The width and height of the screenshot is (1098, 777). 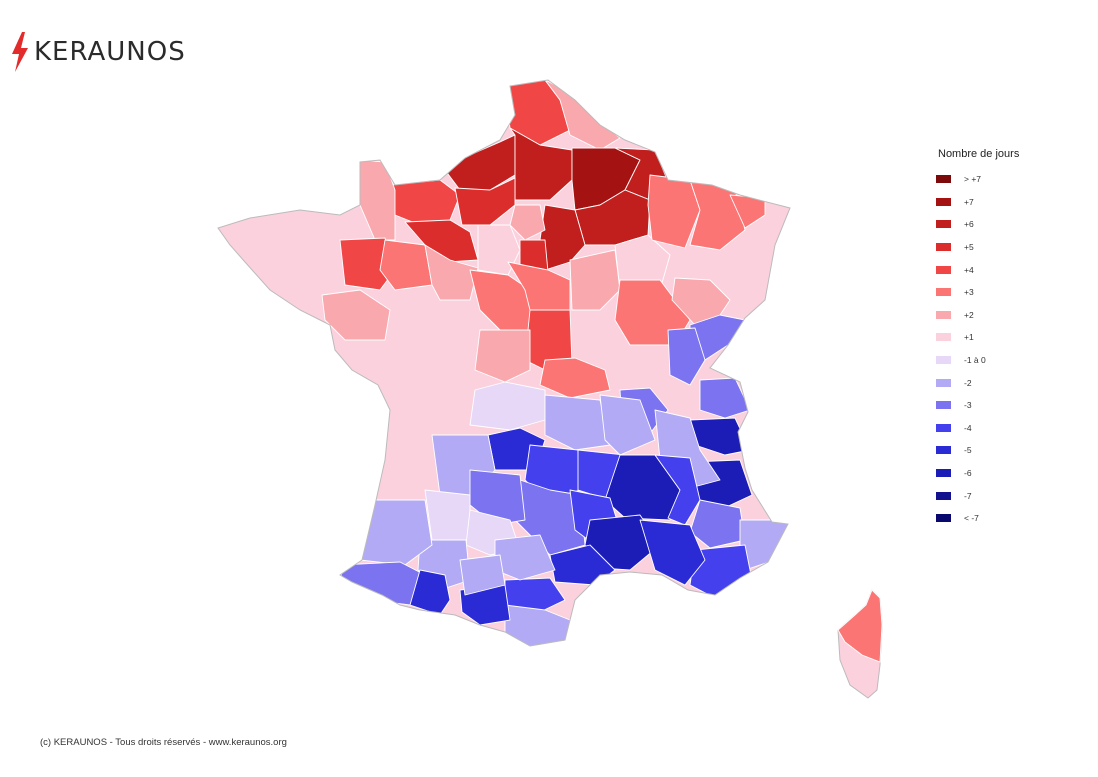 What do you see at coordinates (969, 292) in the screenshot?
I see `legend-label: +3` at bounding box center [969, 292].